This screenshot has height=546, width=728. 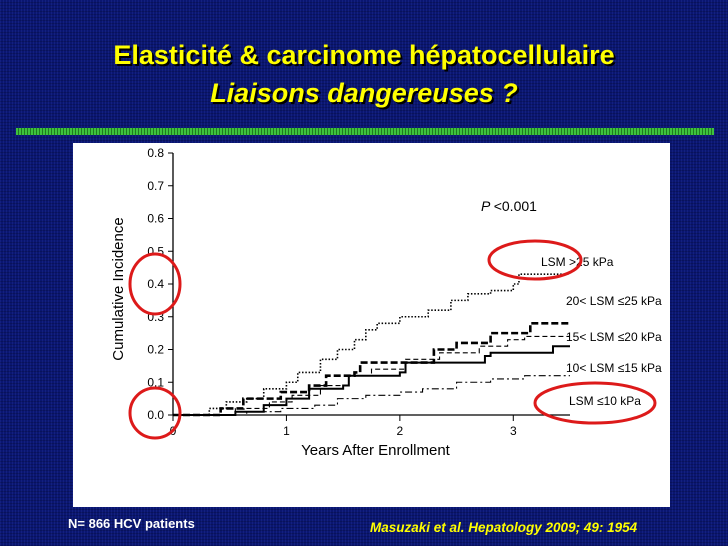 I want to click on y-tick-label: 0.8, so click(x=155, y=153).